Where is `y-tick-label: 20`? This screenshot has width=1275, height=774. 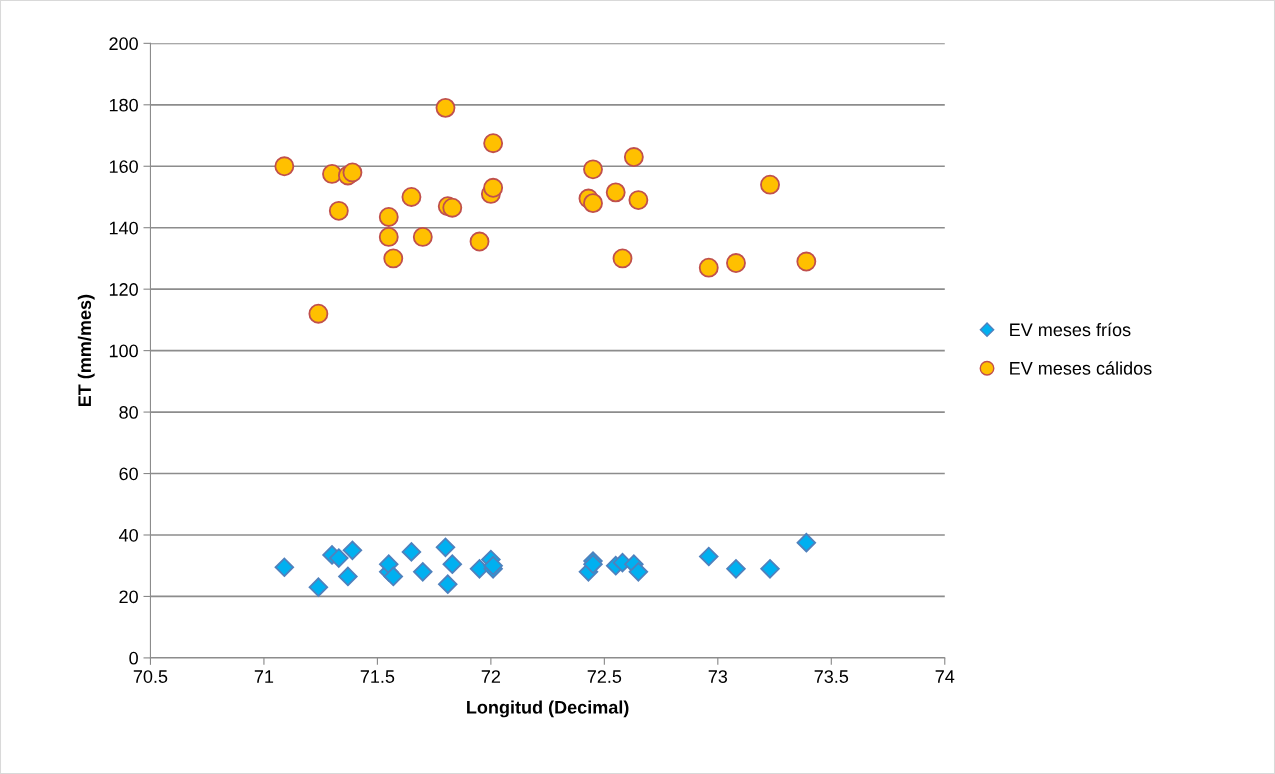
y-tick-label: 20 is located at coordinates (128, 597).